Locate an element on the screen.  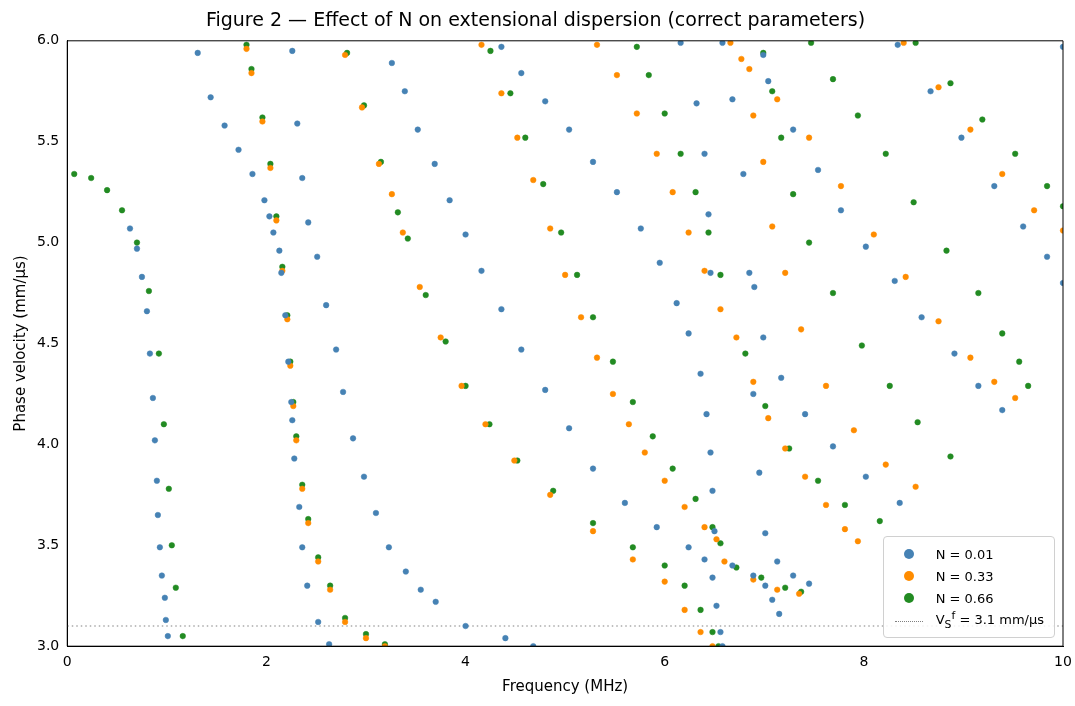
x-axis-title: Frequency (MHz) is located at coordinates (565, 685).